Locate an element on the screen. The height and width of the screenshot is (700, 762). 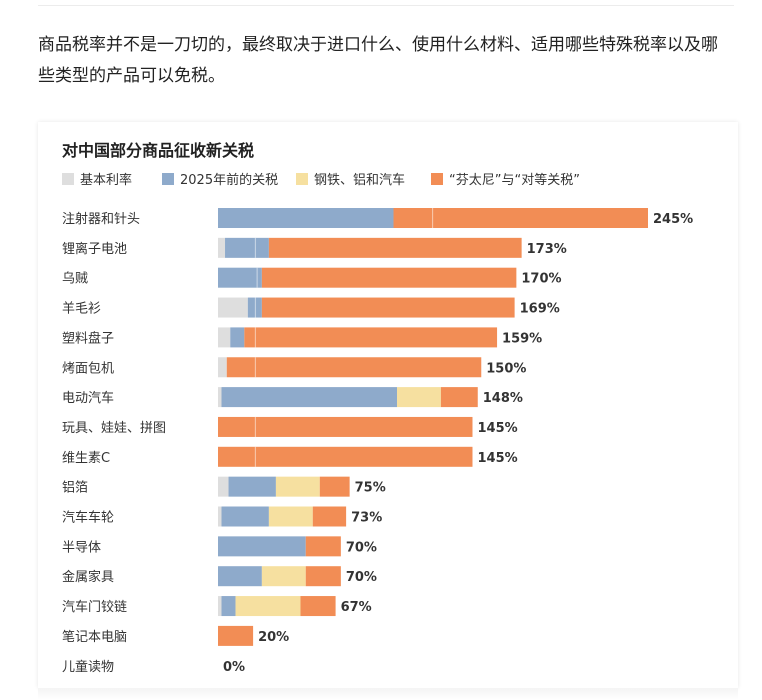
total-label: 148% is located at coordinates (503, 398).